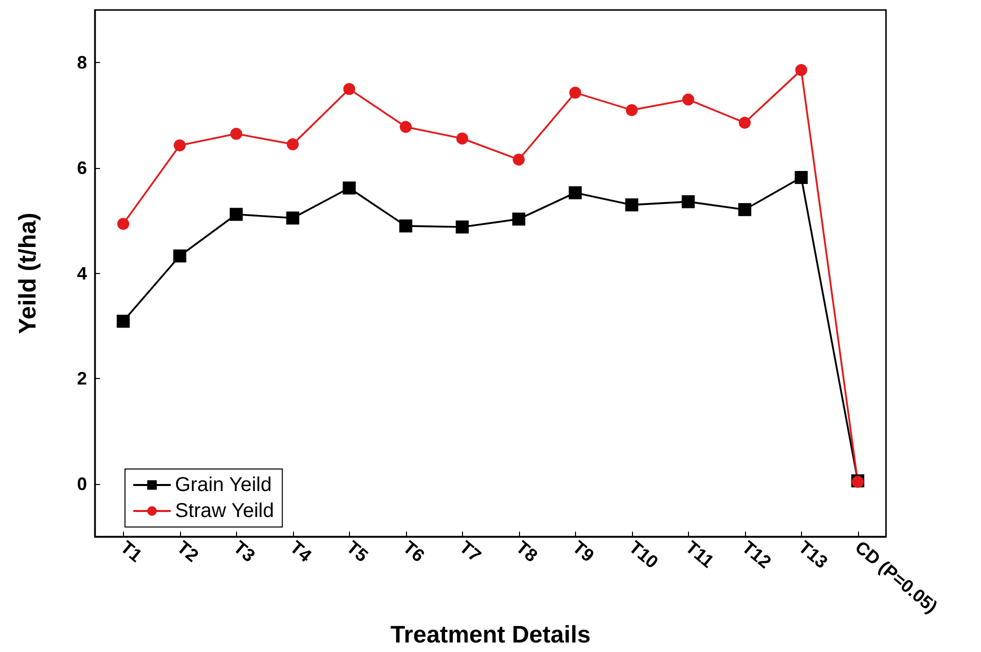  I want to click on x-tick-label: T7, so click(470, 551).